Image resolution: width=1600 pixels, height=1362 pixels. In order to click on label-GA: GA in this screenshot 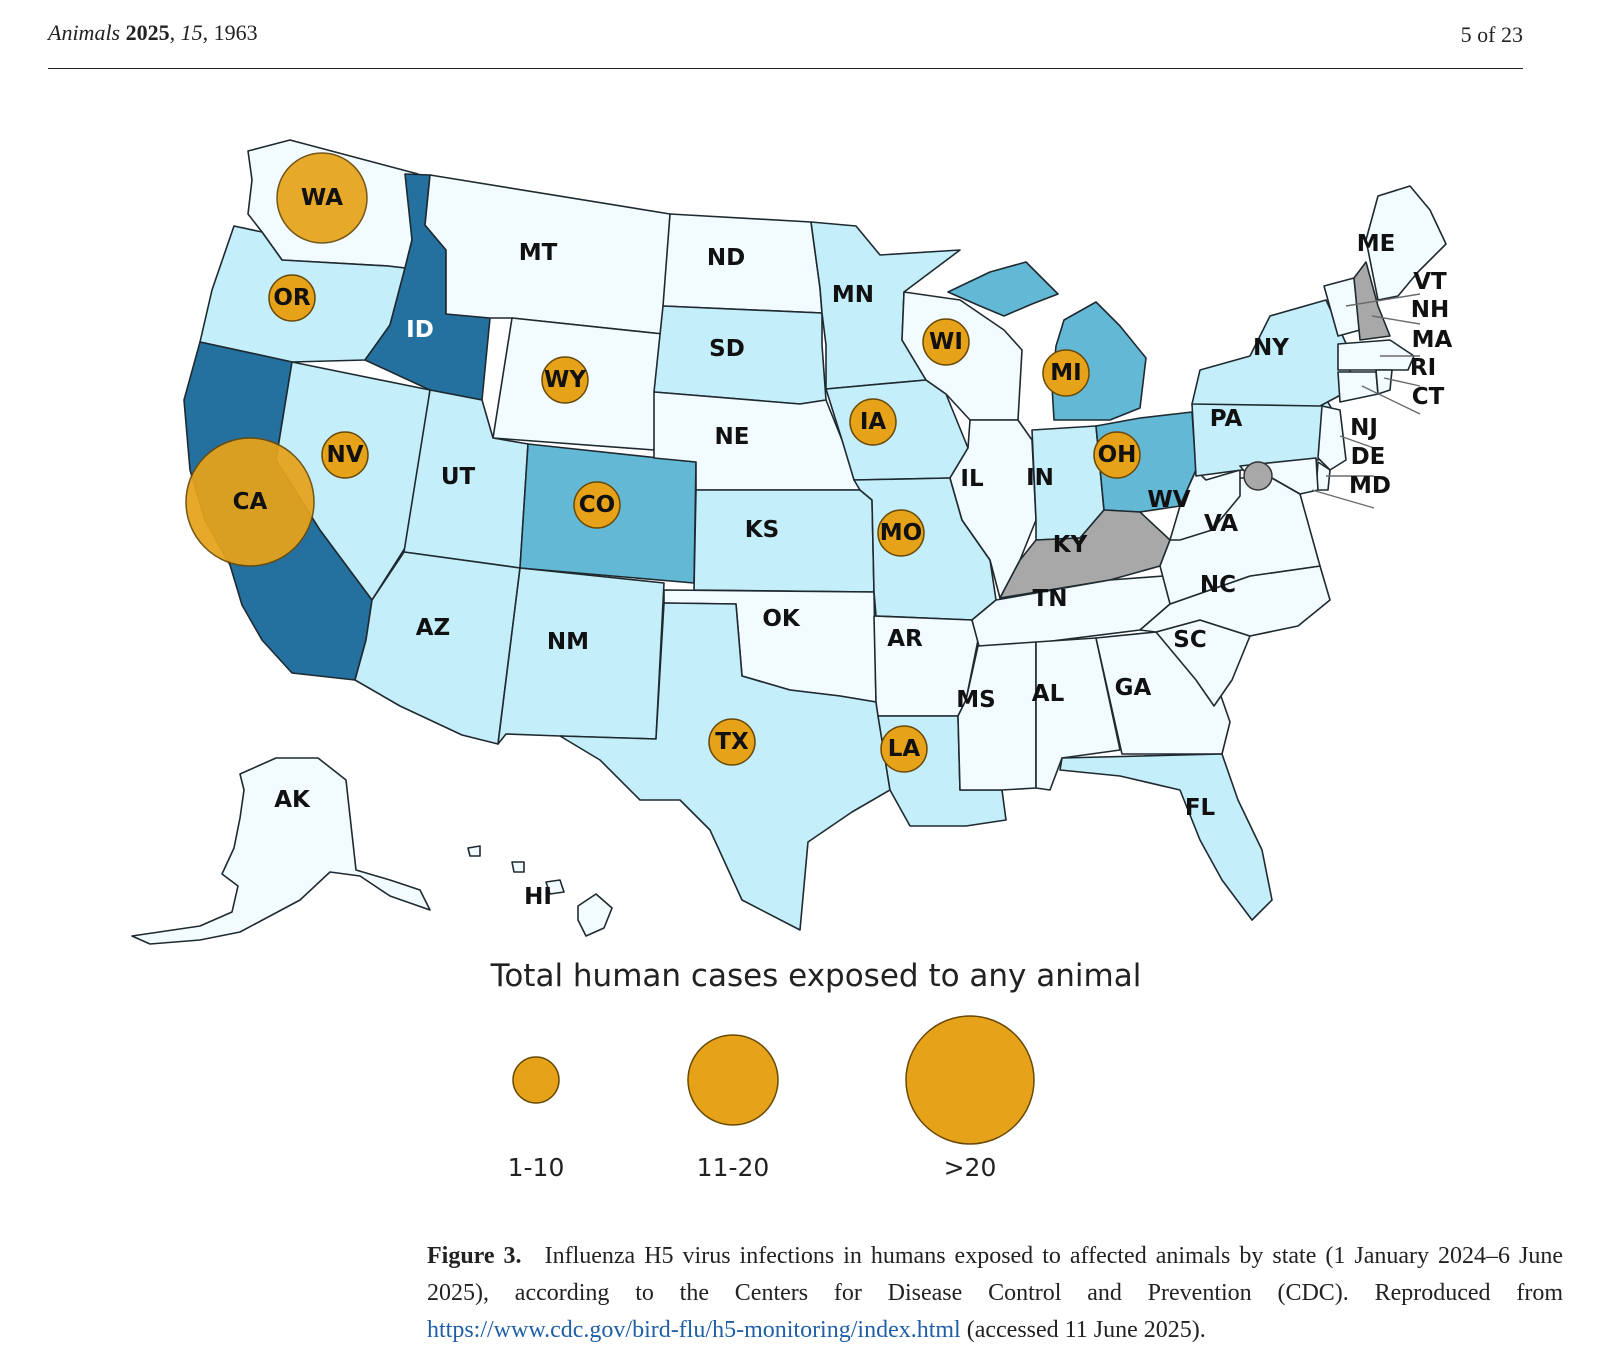, I will do `click(1133, 688)`.